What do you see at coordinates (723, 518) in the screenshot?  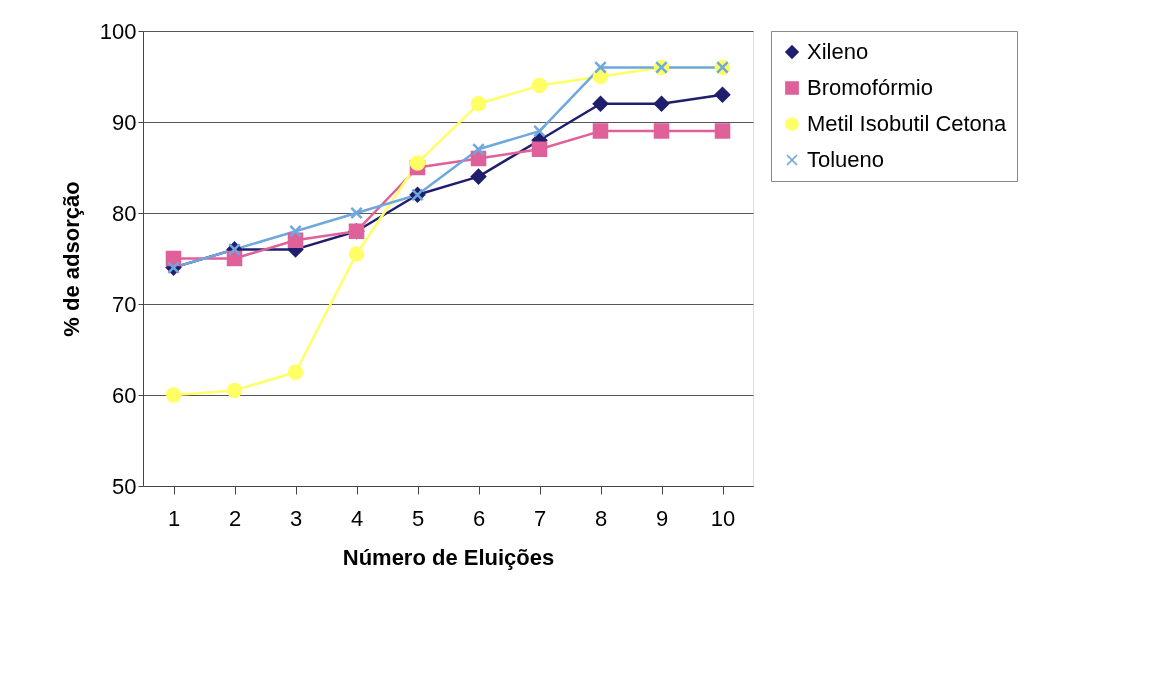 I see `x-tick-label: 10` at bounding box center [723, 518].